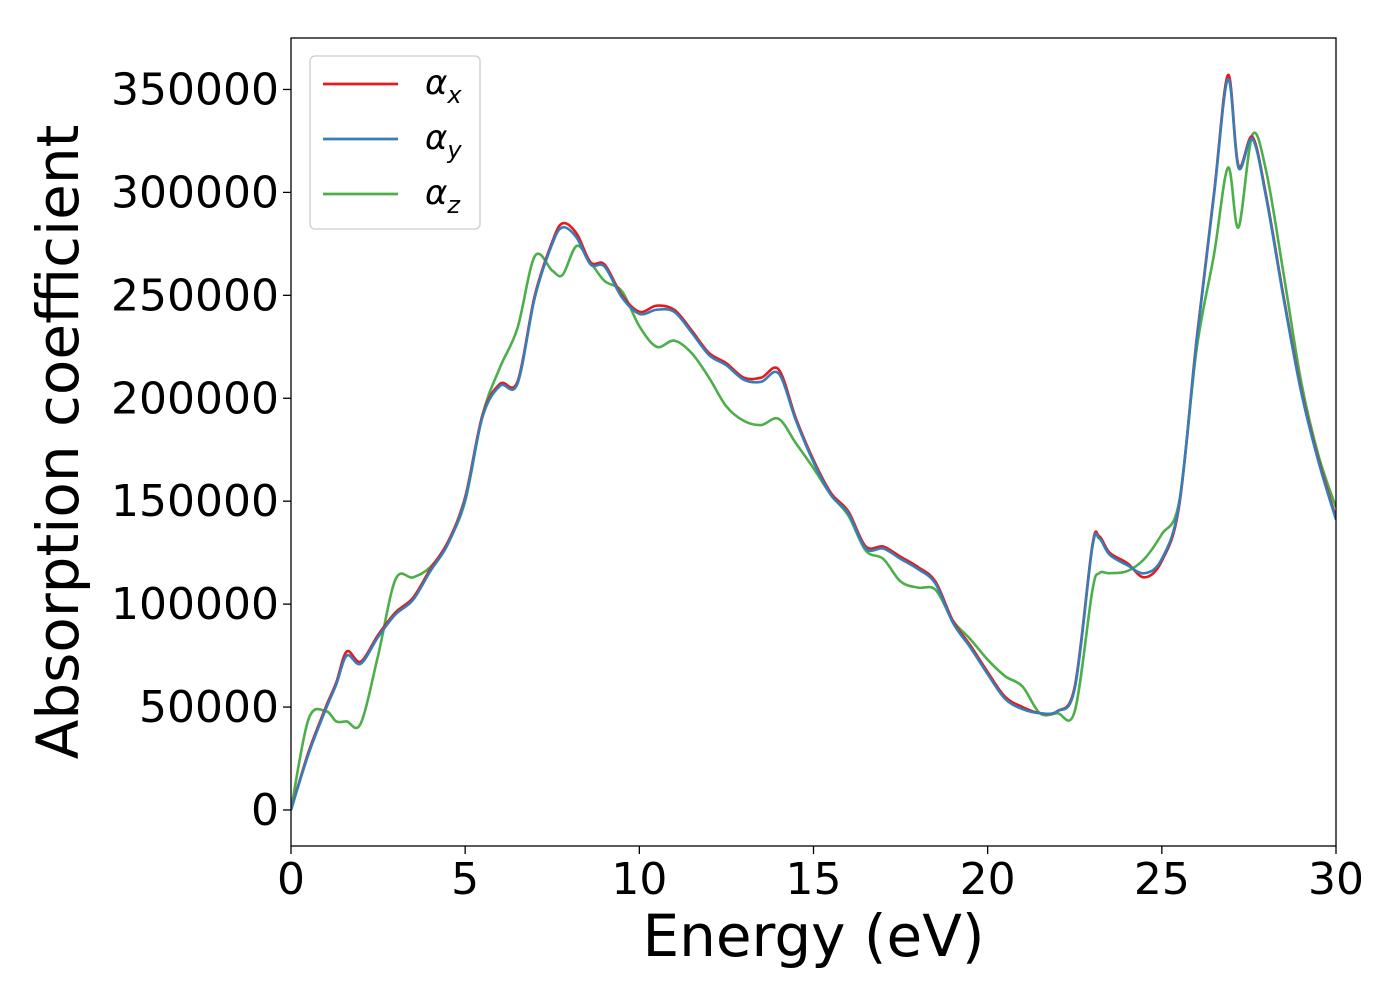  What do you see at coordinates (195, 192) in the screenshot?
I see `y-tick-label: 300000` at bounding box center [195, 192].